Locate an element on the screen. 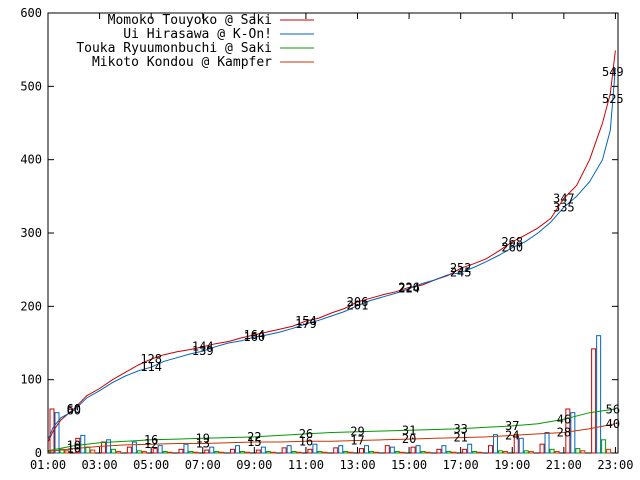 Image resolution: width=640 pixels, height=480 pixels. x-tick-label: 15:00 is located at coordinates (409, 465).